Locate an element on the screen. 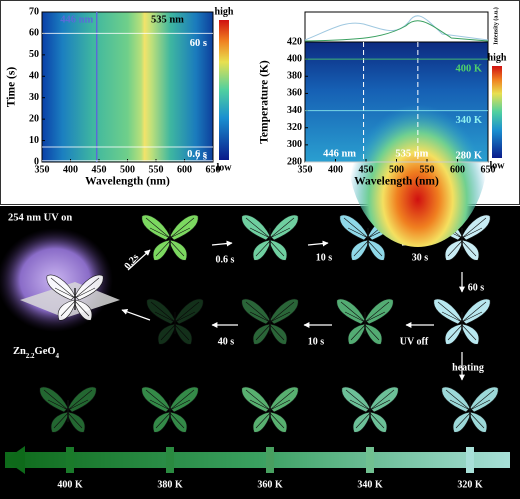 The height and width of the screenshot is (499, 520). y-axis-title: Time (s) is located at coordinates (12, 87).